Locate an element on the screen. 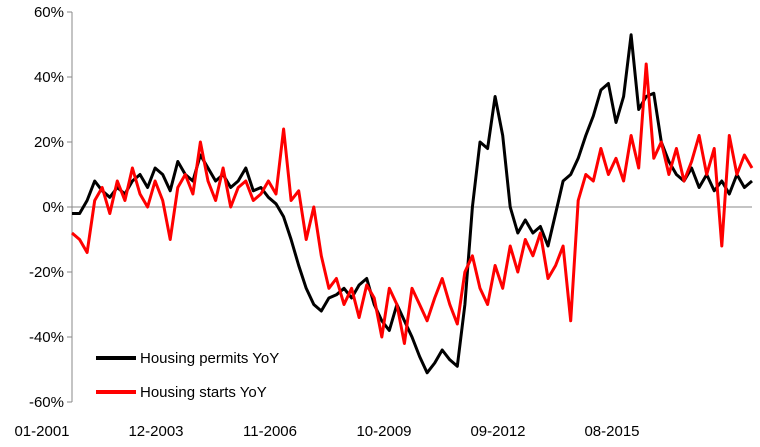 The width and height of the screenshot is (760, 447). y-axis-ticks is located at coordinates (69, 207).